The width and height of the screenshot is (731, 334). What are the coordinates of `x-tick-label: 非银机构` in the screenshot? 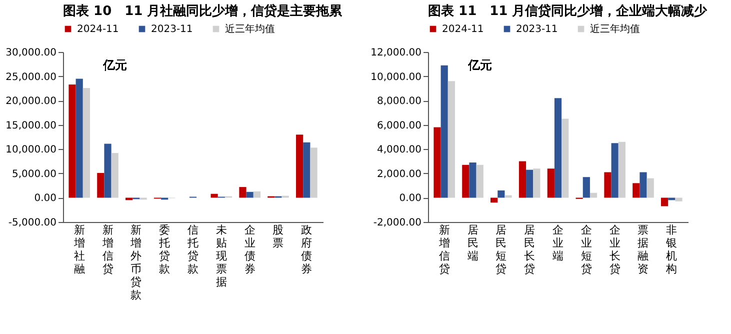 It's located at (671, 250).